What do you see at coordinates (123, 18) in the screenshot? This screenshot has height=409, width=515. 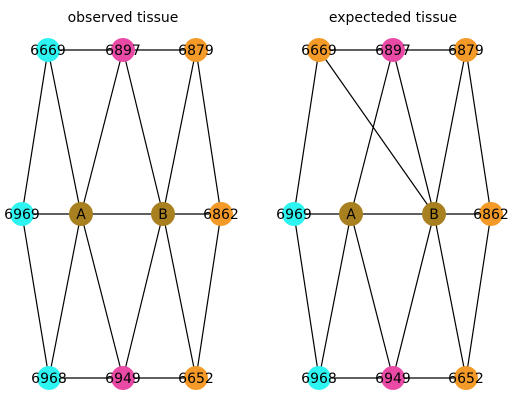 I see `panel-title-observed: observed tissue` at bounding box center [123, 18].